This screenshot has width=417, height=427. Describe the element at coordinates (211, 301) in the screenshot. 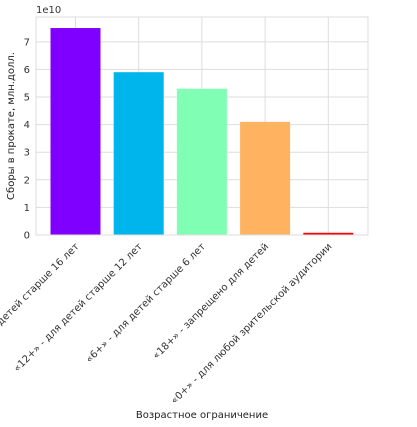

I see `x-tick-label: «18+» - запрещено для детей` at that location.